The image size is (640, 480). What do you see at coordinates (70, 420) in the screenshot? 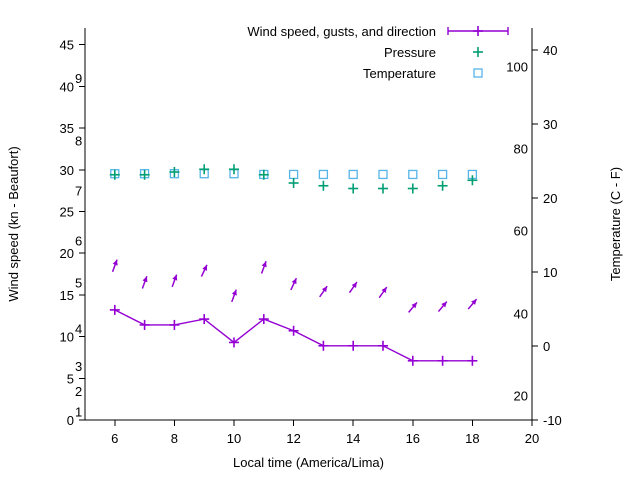
I see `y-tick-label: 0` at bounding box center [70, 420].